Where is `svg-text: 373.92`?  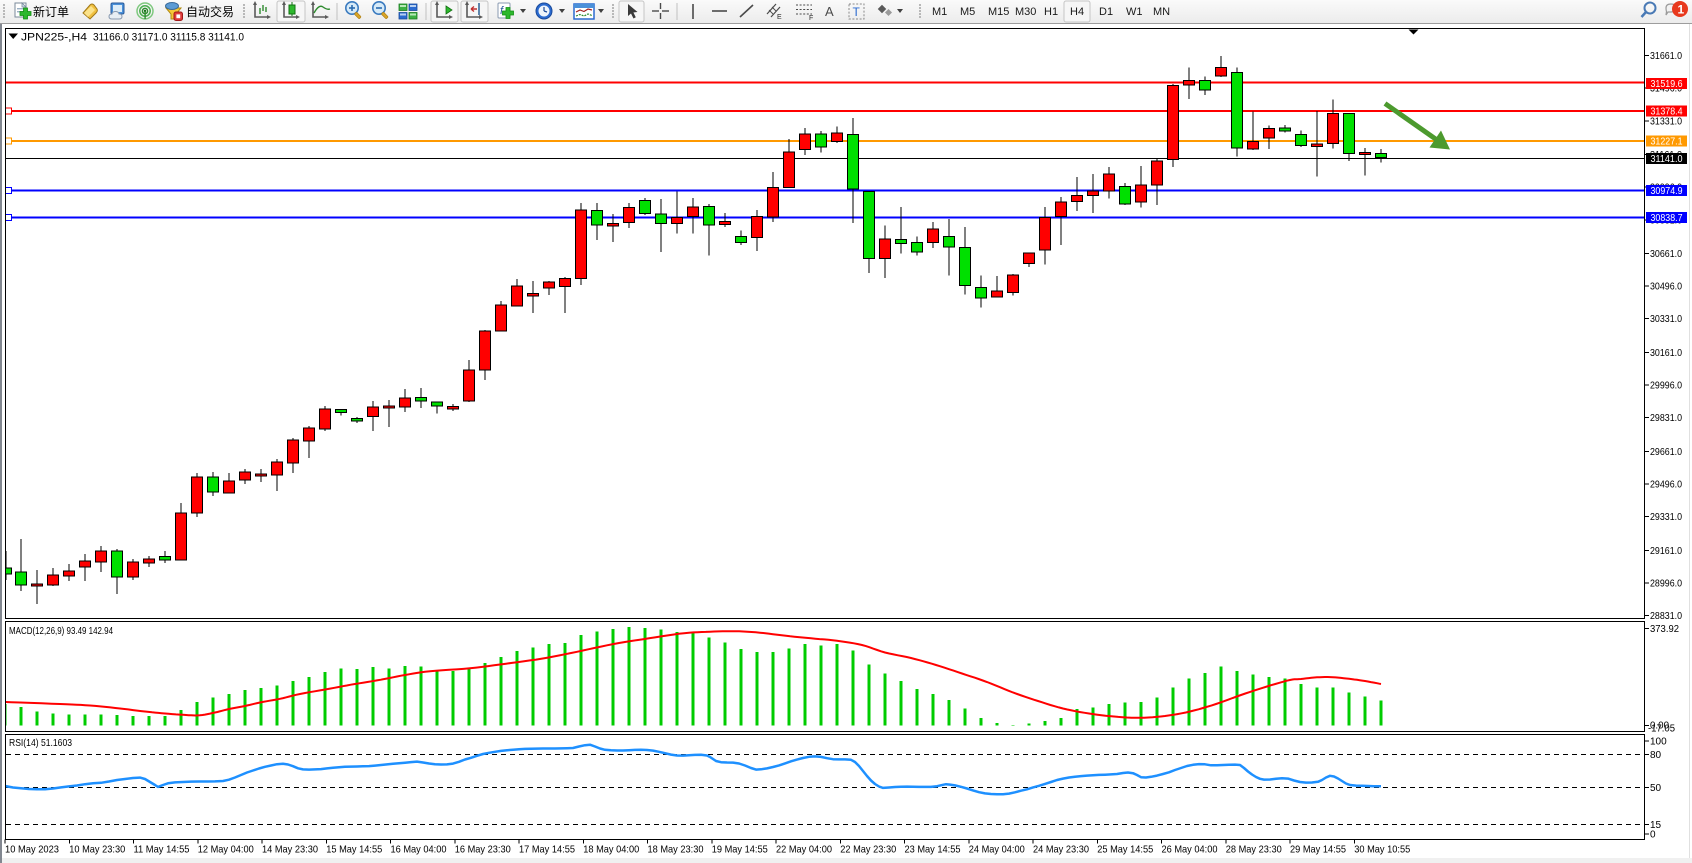
svg-text: 373.92 is located at coordinates (1664, 629).